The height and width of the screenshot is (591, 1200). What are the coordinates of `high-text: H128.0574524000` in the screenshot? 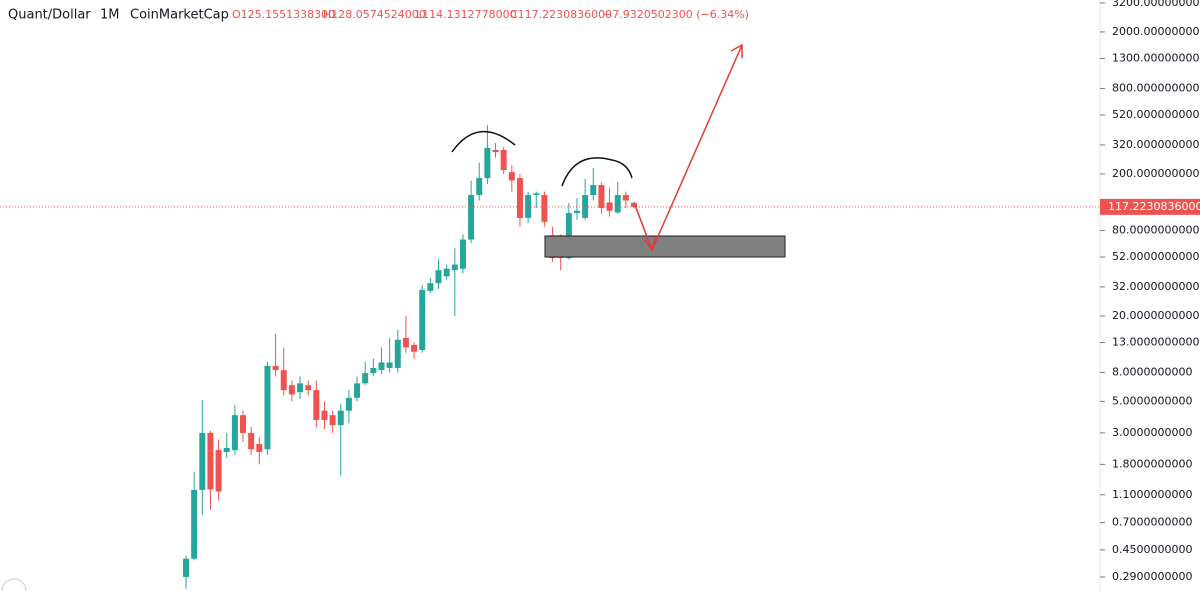 It's located at (374, 14).